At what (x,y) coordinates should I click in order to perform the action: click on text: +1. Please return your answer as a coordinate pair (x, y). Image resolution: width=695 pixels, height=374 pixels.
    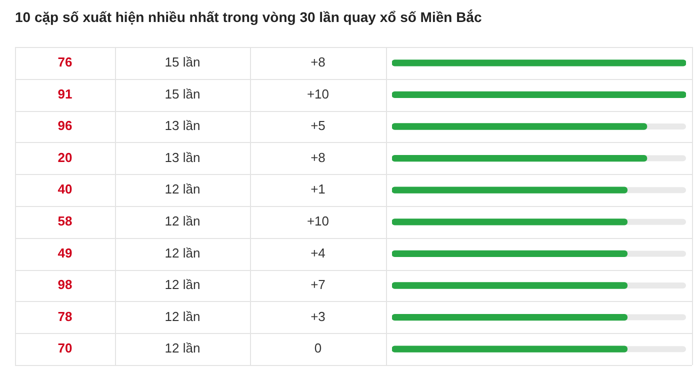
    Looking at the image, I should click on (318, 189).